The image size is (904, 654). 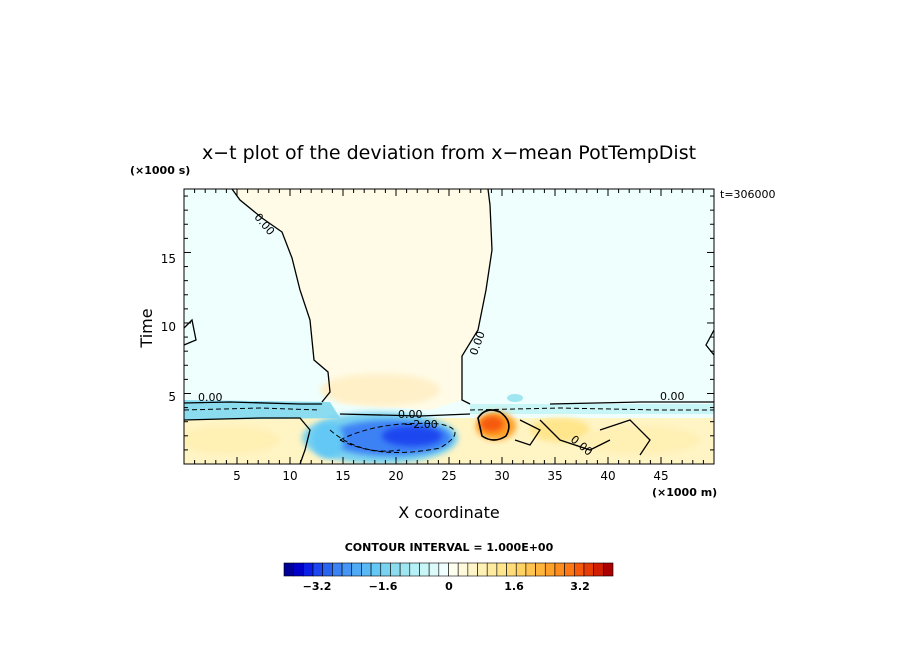 What do you see at coordinates (580, 586) in the screenshot?
I see `colorbar-tick-label: 3.2` at bounding box center [580, 586].